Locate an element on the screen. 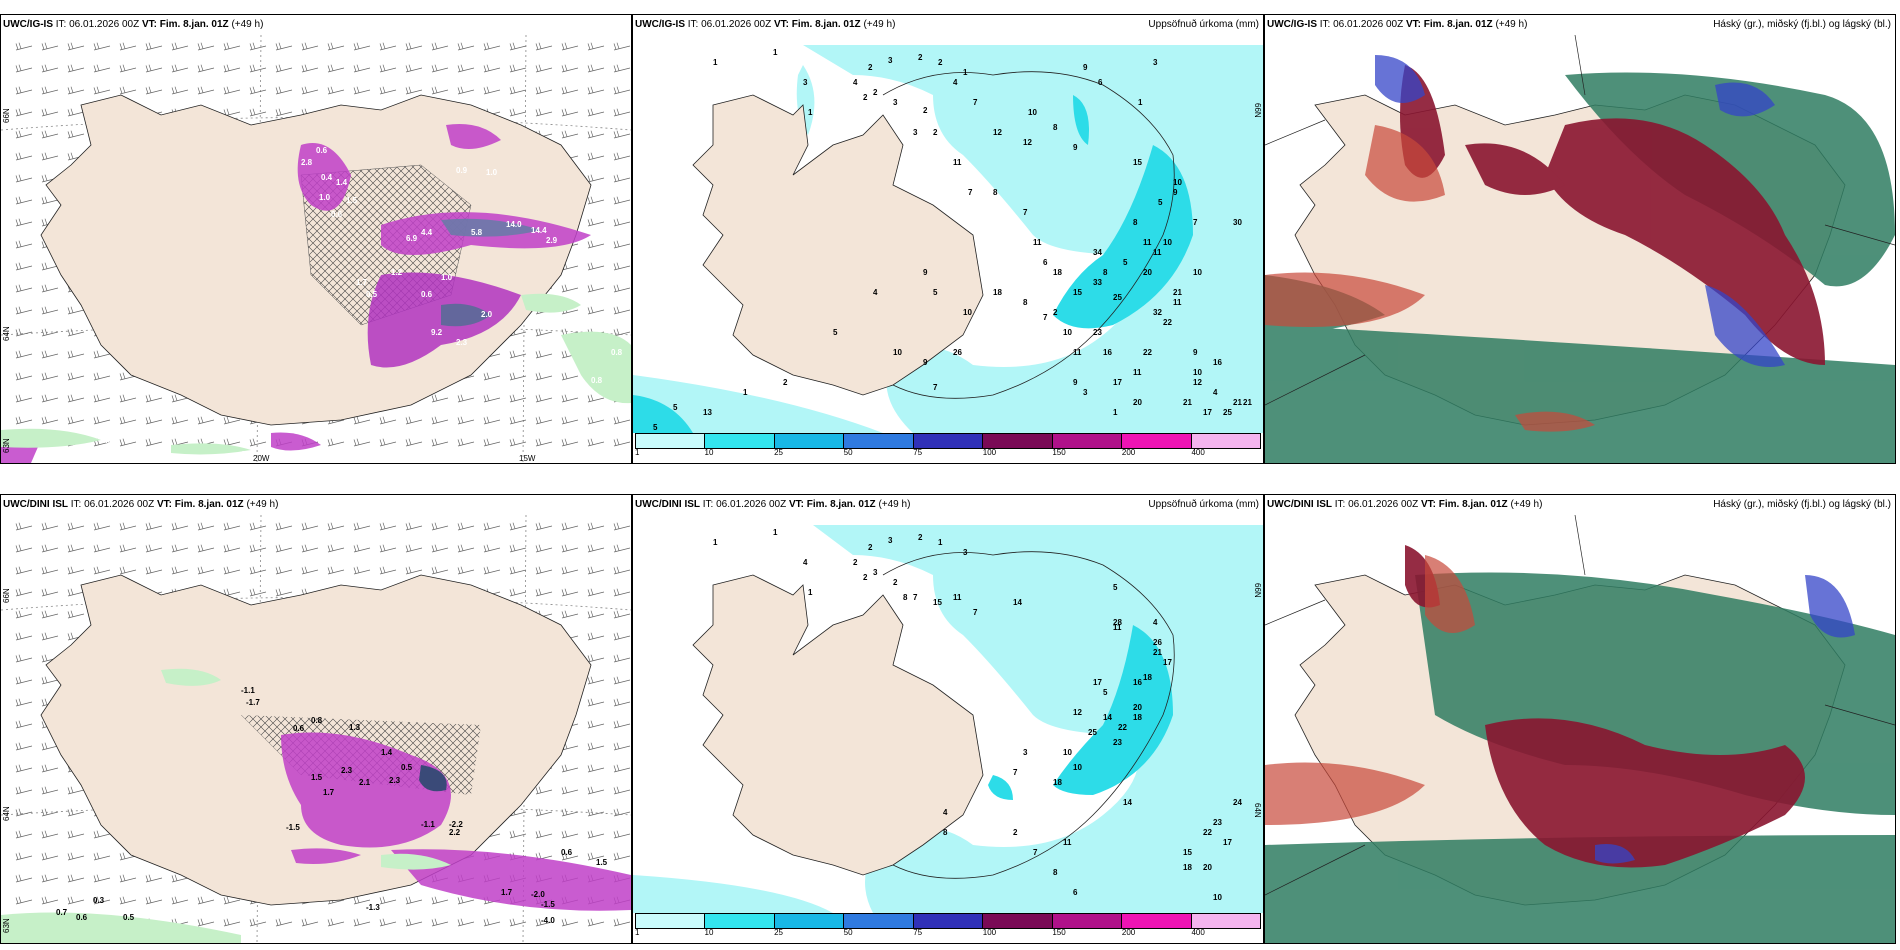  iceland-landmass is located at coordinates (838, 725).